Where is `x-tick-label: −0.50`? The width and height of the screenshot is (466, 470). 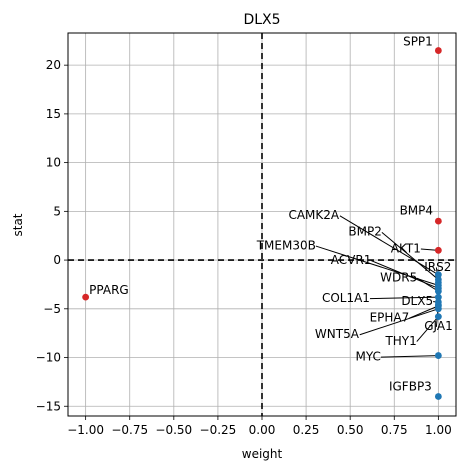 x-tick-label: −0.50 is located at coordinates (173, 430).